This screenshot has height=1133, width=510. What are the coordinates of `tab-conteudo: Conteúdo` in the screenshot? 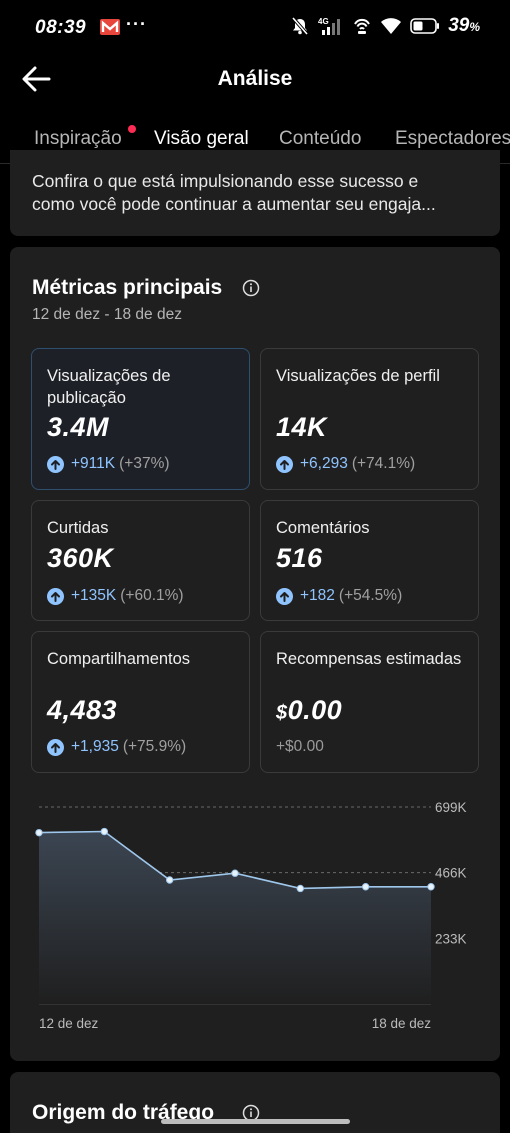 It's located at (320, 138).